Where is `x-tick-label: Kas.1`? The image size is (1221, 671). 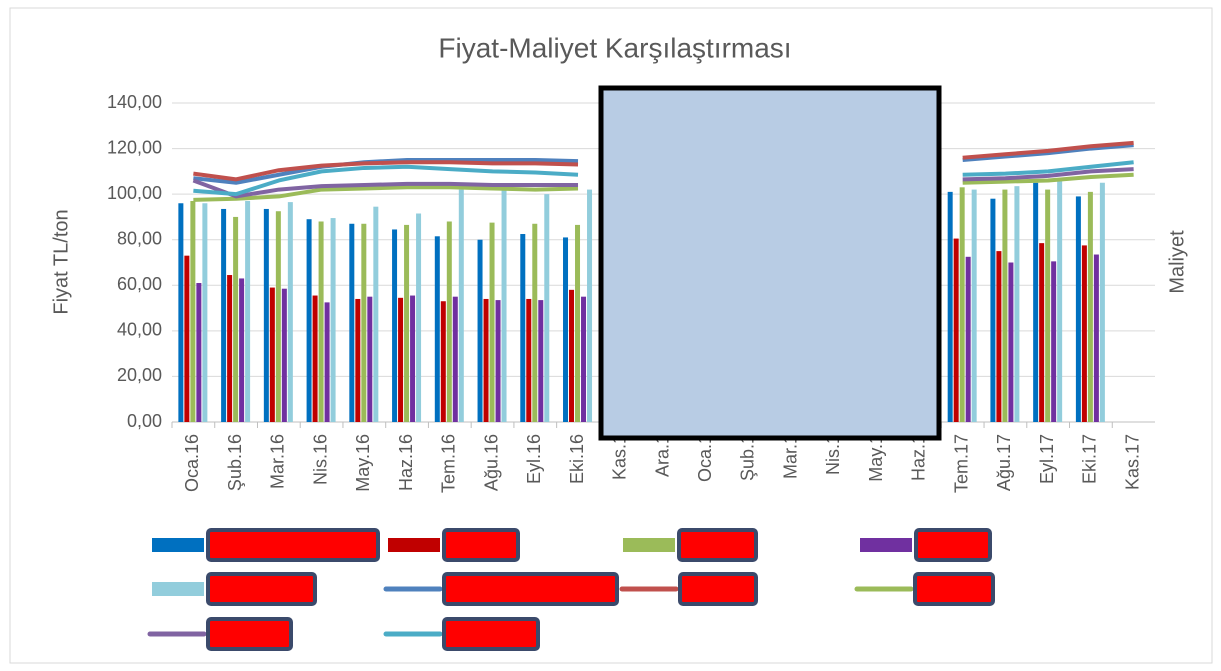 x-tick-label: Kas.1 is located at coordinates (620, 457).